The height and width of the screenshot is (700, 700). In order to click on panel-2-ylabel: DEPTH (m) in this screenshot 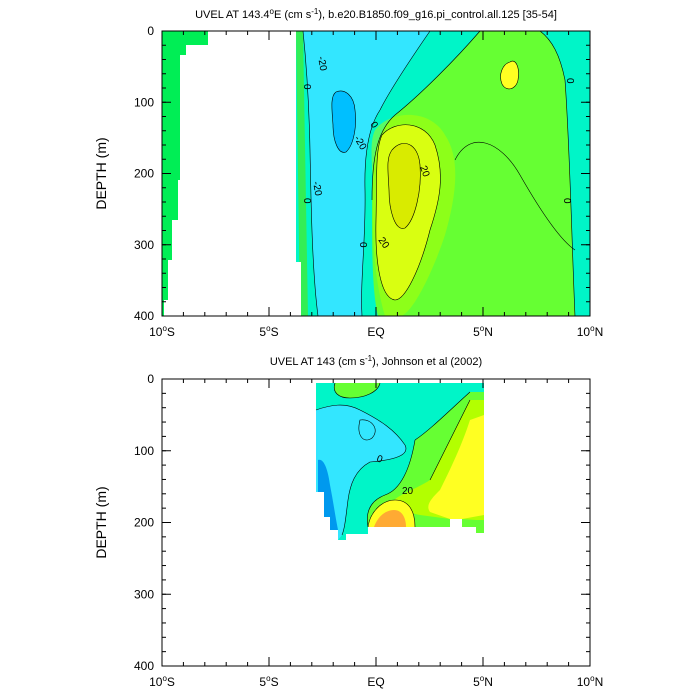, I will do `click(101, 522)`.